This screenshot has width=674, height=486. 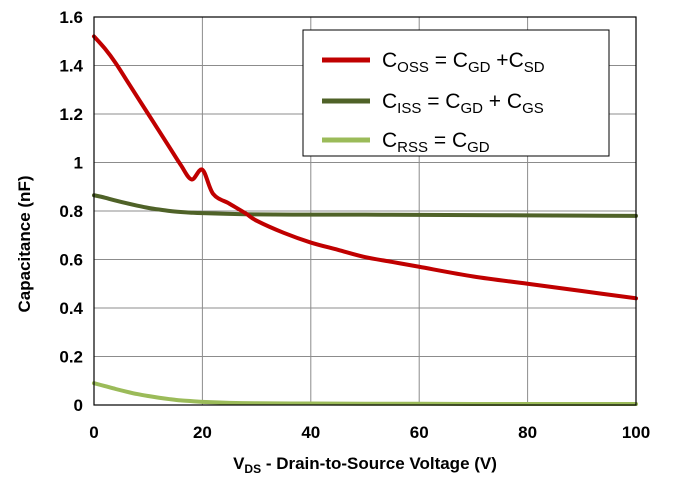 I want to click on legend-box, so click(x=456, y=93).